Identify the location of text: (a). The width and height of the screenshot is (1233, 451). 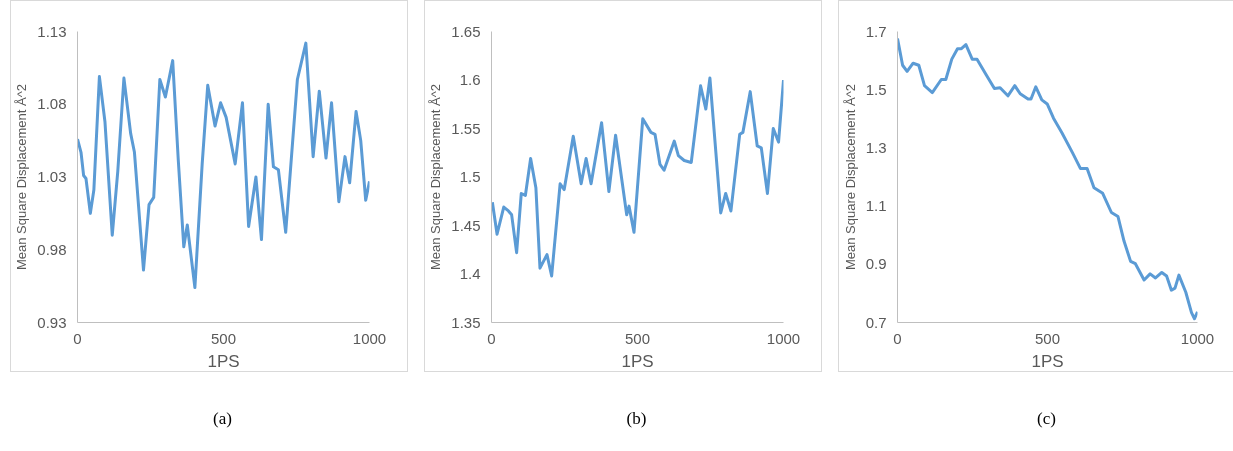
(222, 418).